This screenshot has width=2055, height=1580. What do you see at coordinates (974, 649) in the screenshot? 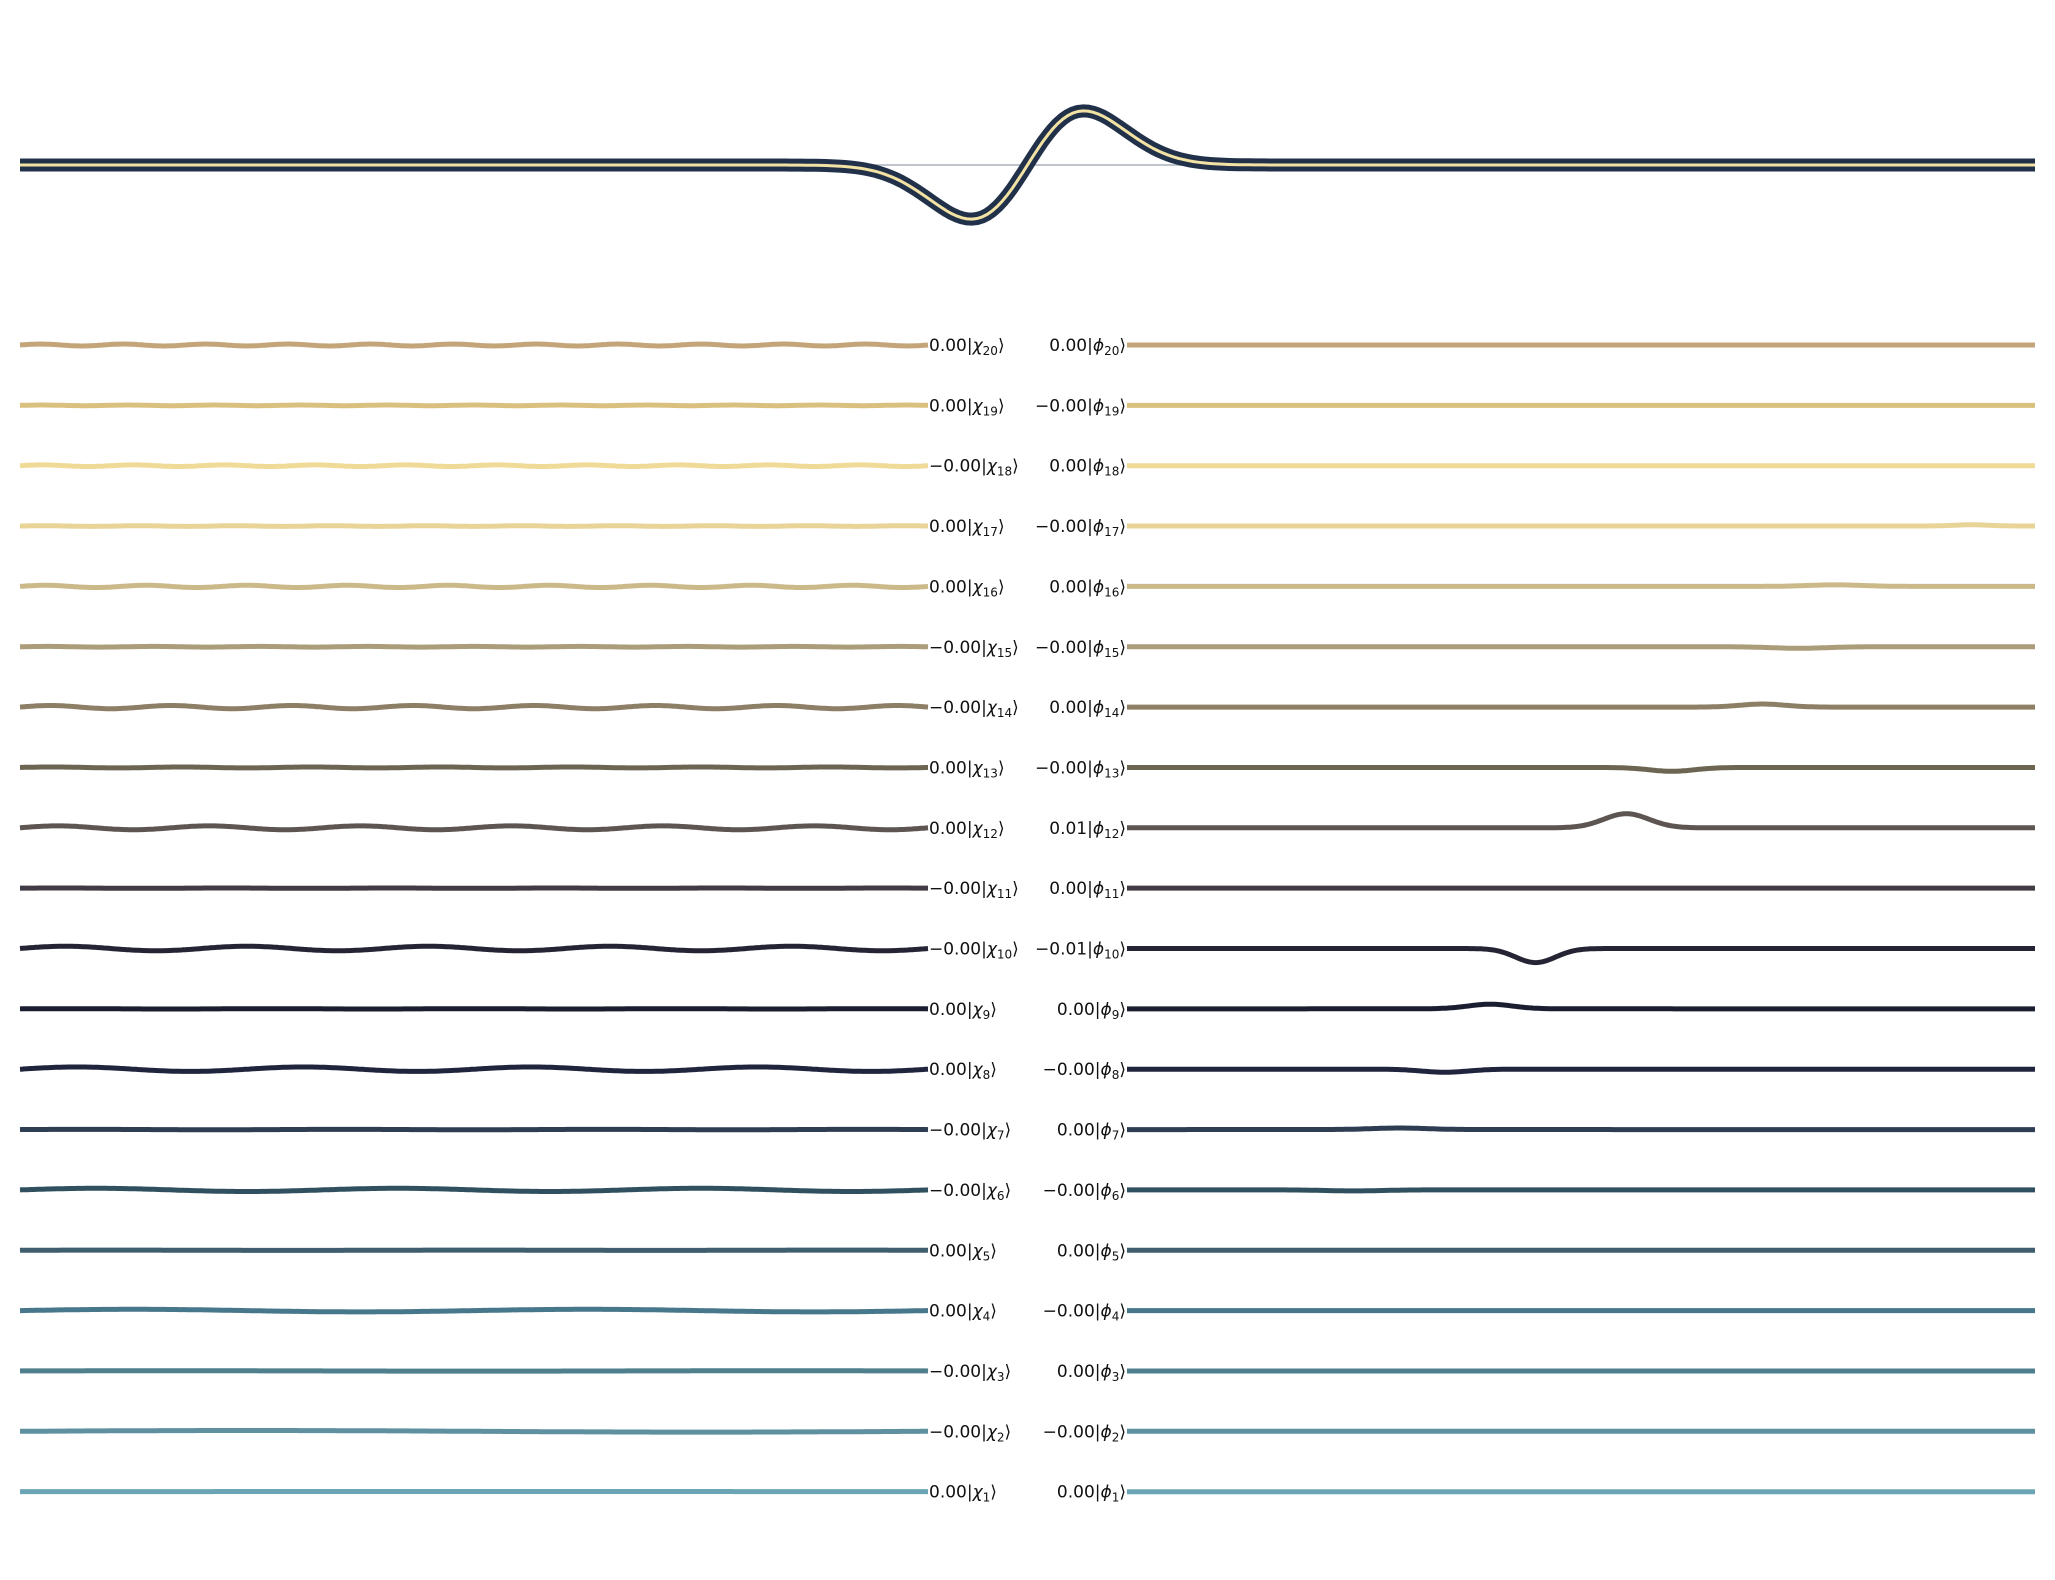
I see `chi-label-15: −0.00|χ15⟩` at bounding box center [974, 649].